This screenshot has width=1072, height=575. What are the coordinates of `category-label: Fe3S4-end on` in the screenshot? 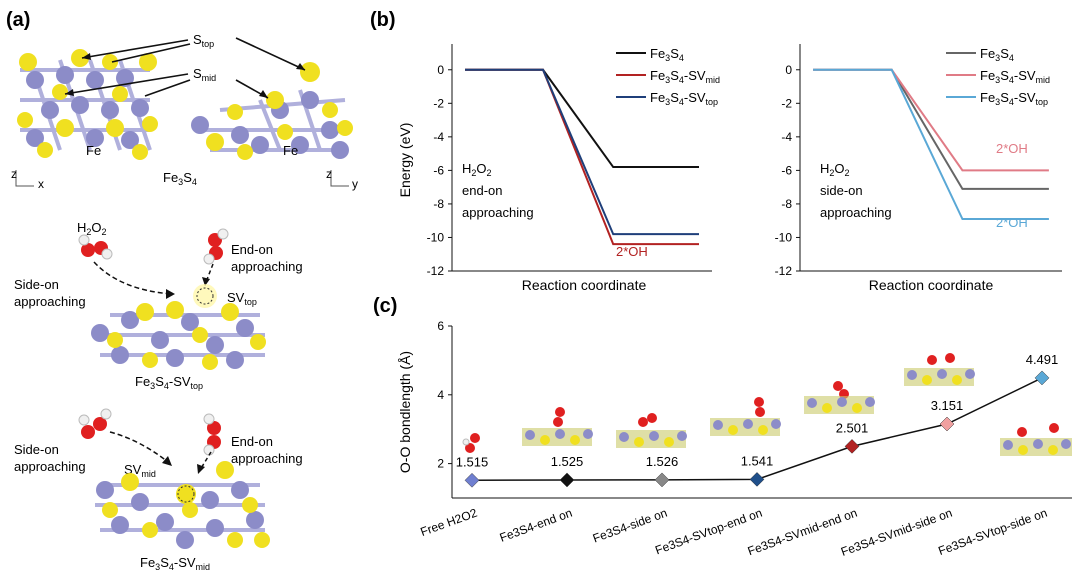 It's located at (536, 525).